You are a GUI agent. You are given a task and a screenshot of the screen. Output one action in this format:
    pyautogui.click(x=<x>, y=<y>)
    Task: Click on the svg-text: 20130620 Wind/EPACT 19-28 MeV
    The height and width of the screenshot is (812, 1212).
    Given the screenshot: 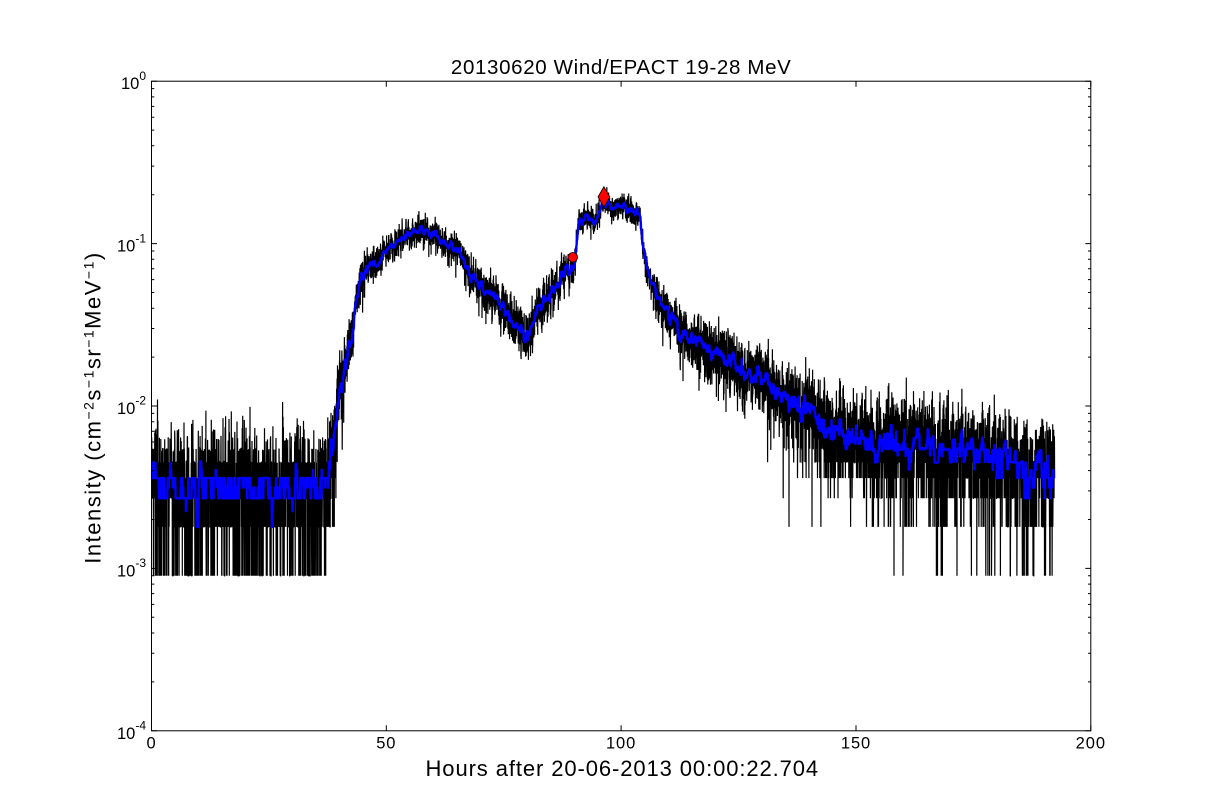 What is the action you would take?
    pyautogui.click(x=621, y=67)
    